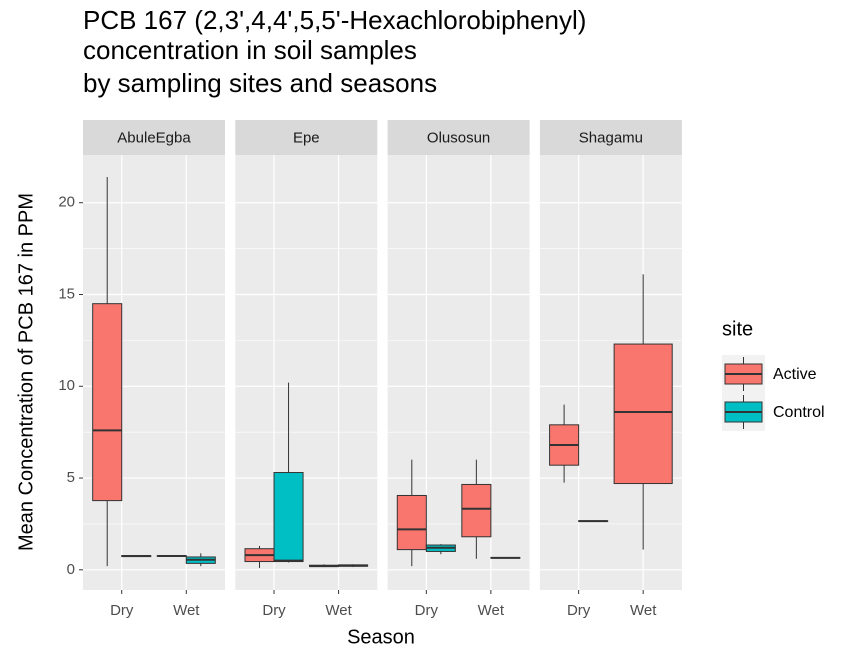 Image resolution: width=849 pixels, height=658 pixels. Describe the element at coordinates (381, 637) in the screenshot. I see `x-axis-label: Season` at that location.